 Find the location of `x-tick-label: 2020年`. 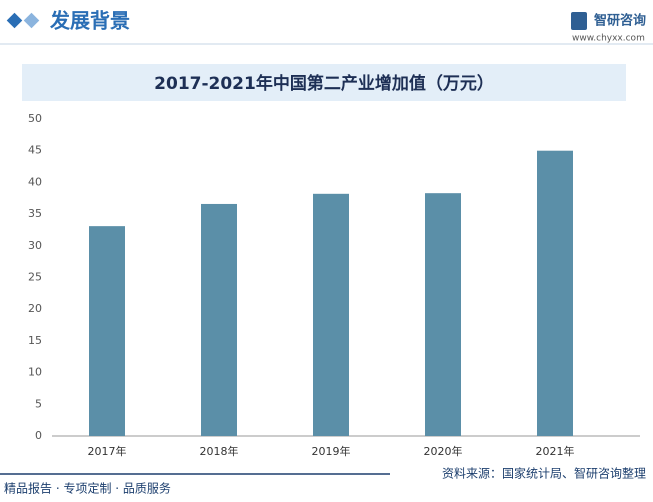

x-tick-label: 2020年 is located at coordinates (443, 451).